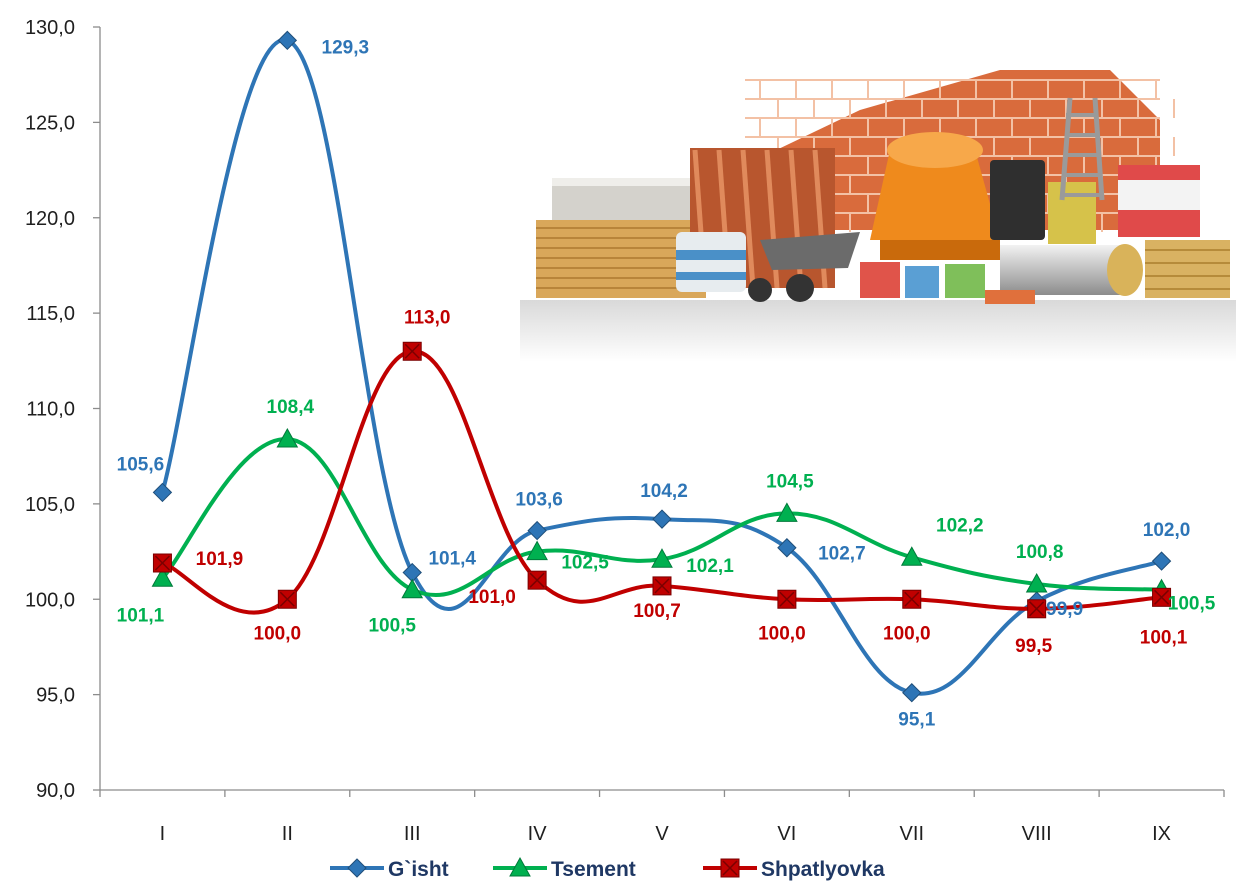  What do you see at coordinates (710, 566) in the screenshot?
I see `data-label-tsement-v: 102,1` at bounding box center [710, 566].